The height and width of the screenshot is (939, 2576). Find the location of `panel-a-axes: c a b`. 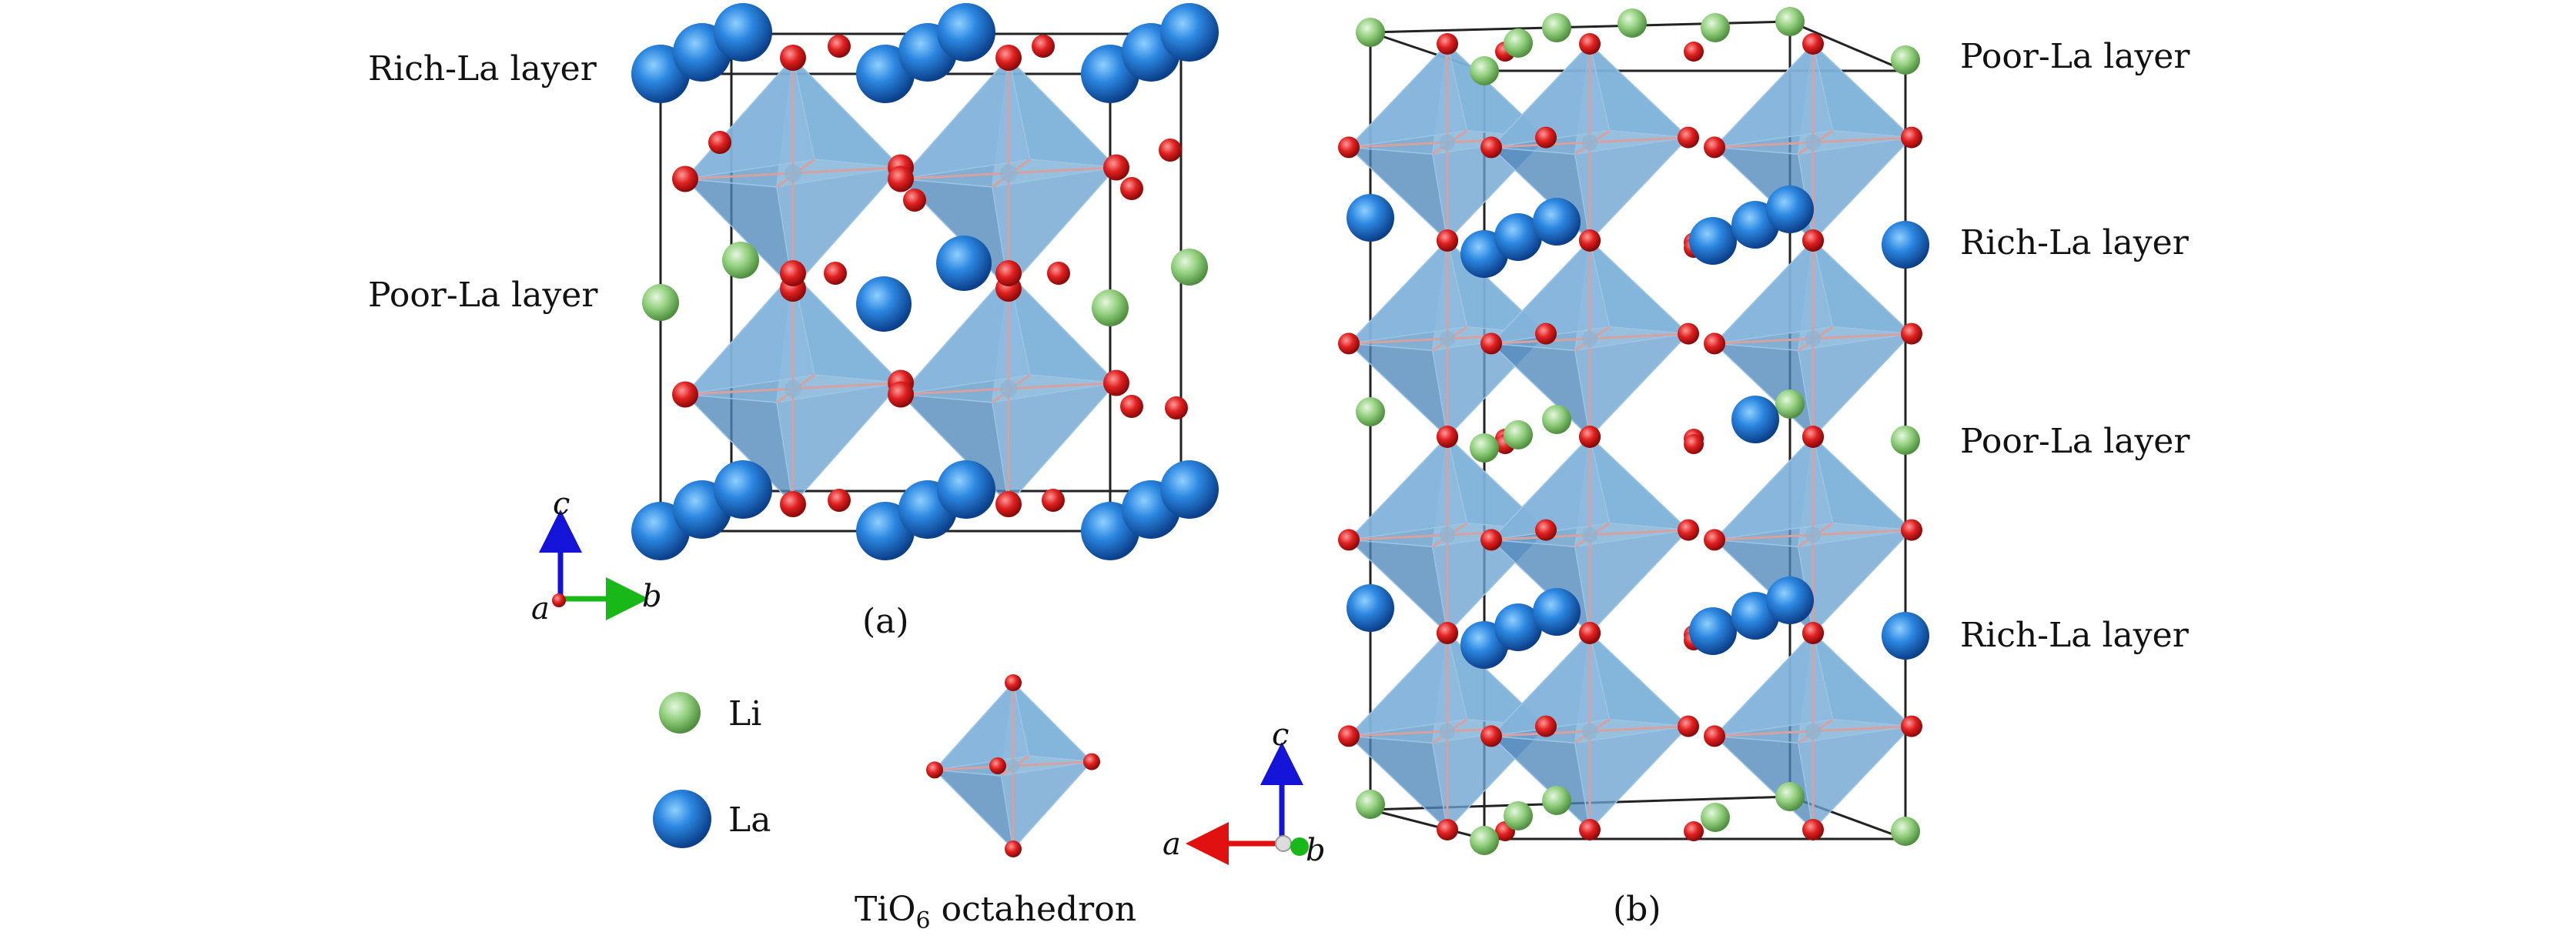

panel-a-axes: c a b is located at coordinates (596, 556).